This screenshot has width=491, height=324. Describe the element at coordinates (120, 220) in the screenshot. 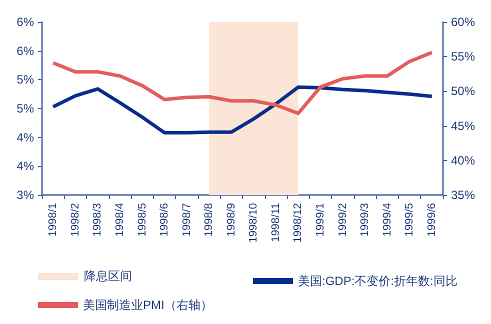

I see `x-tick-label: 1998/4` at that location.